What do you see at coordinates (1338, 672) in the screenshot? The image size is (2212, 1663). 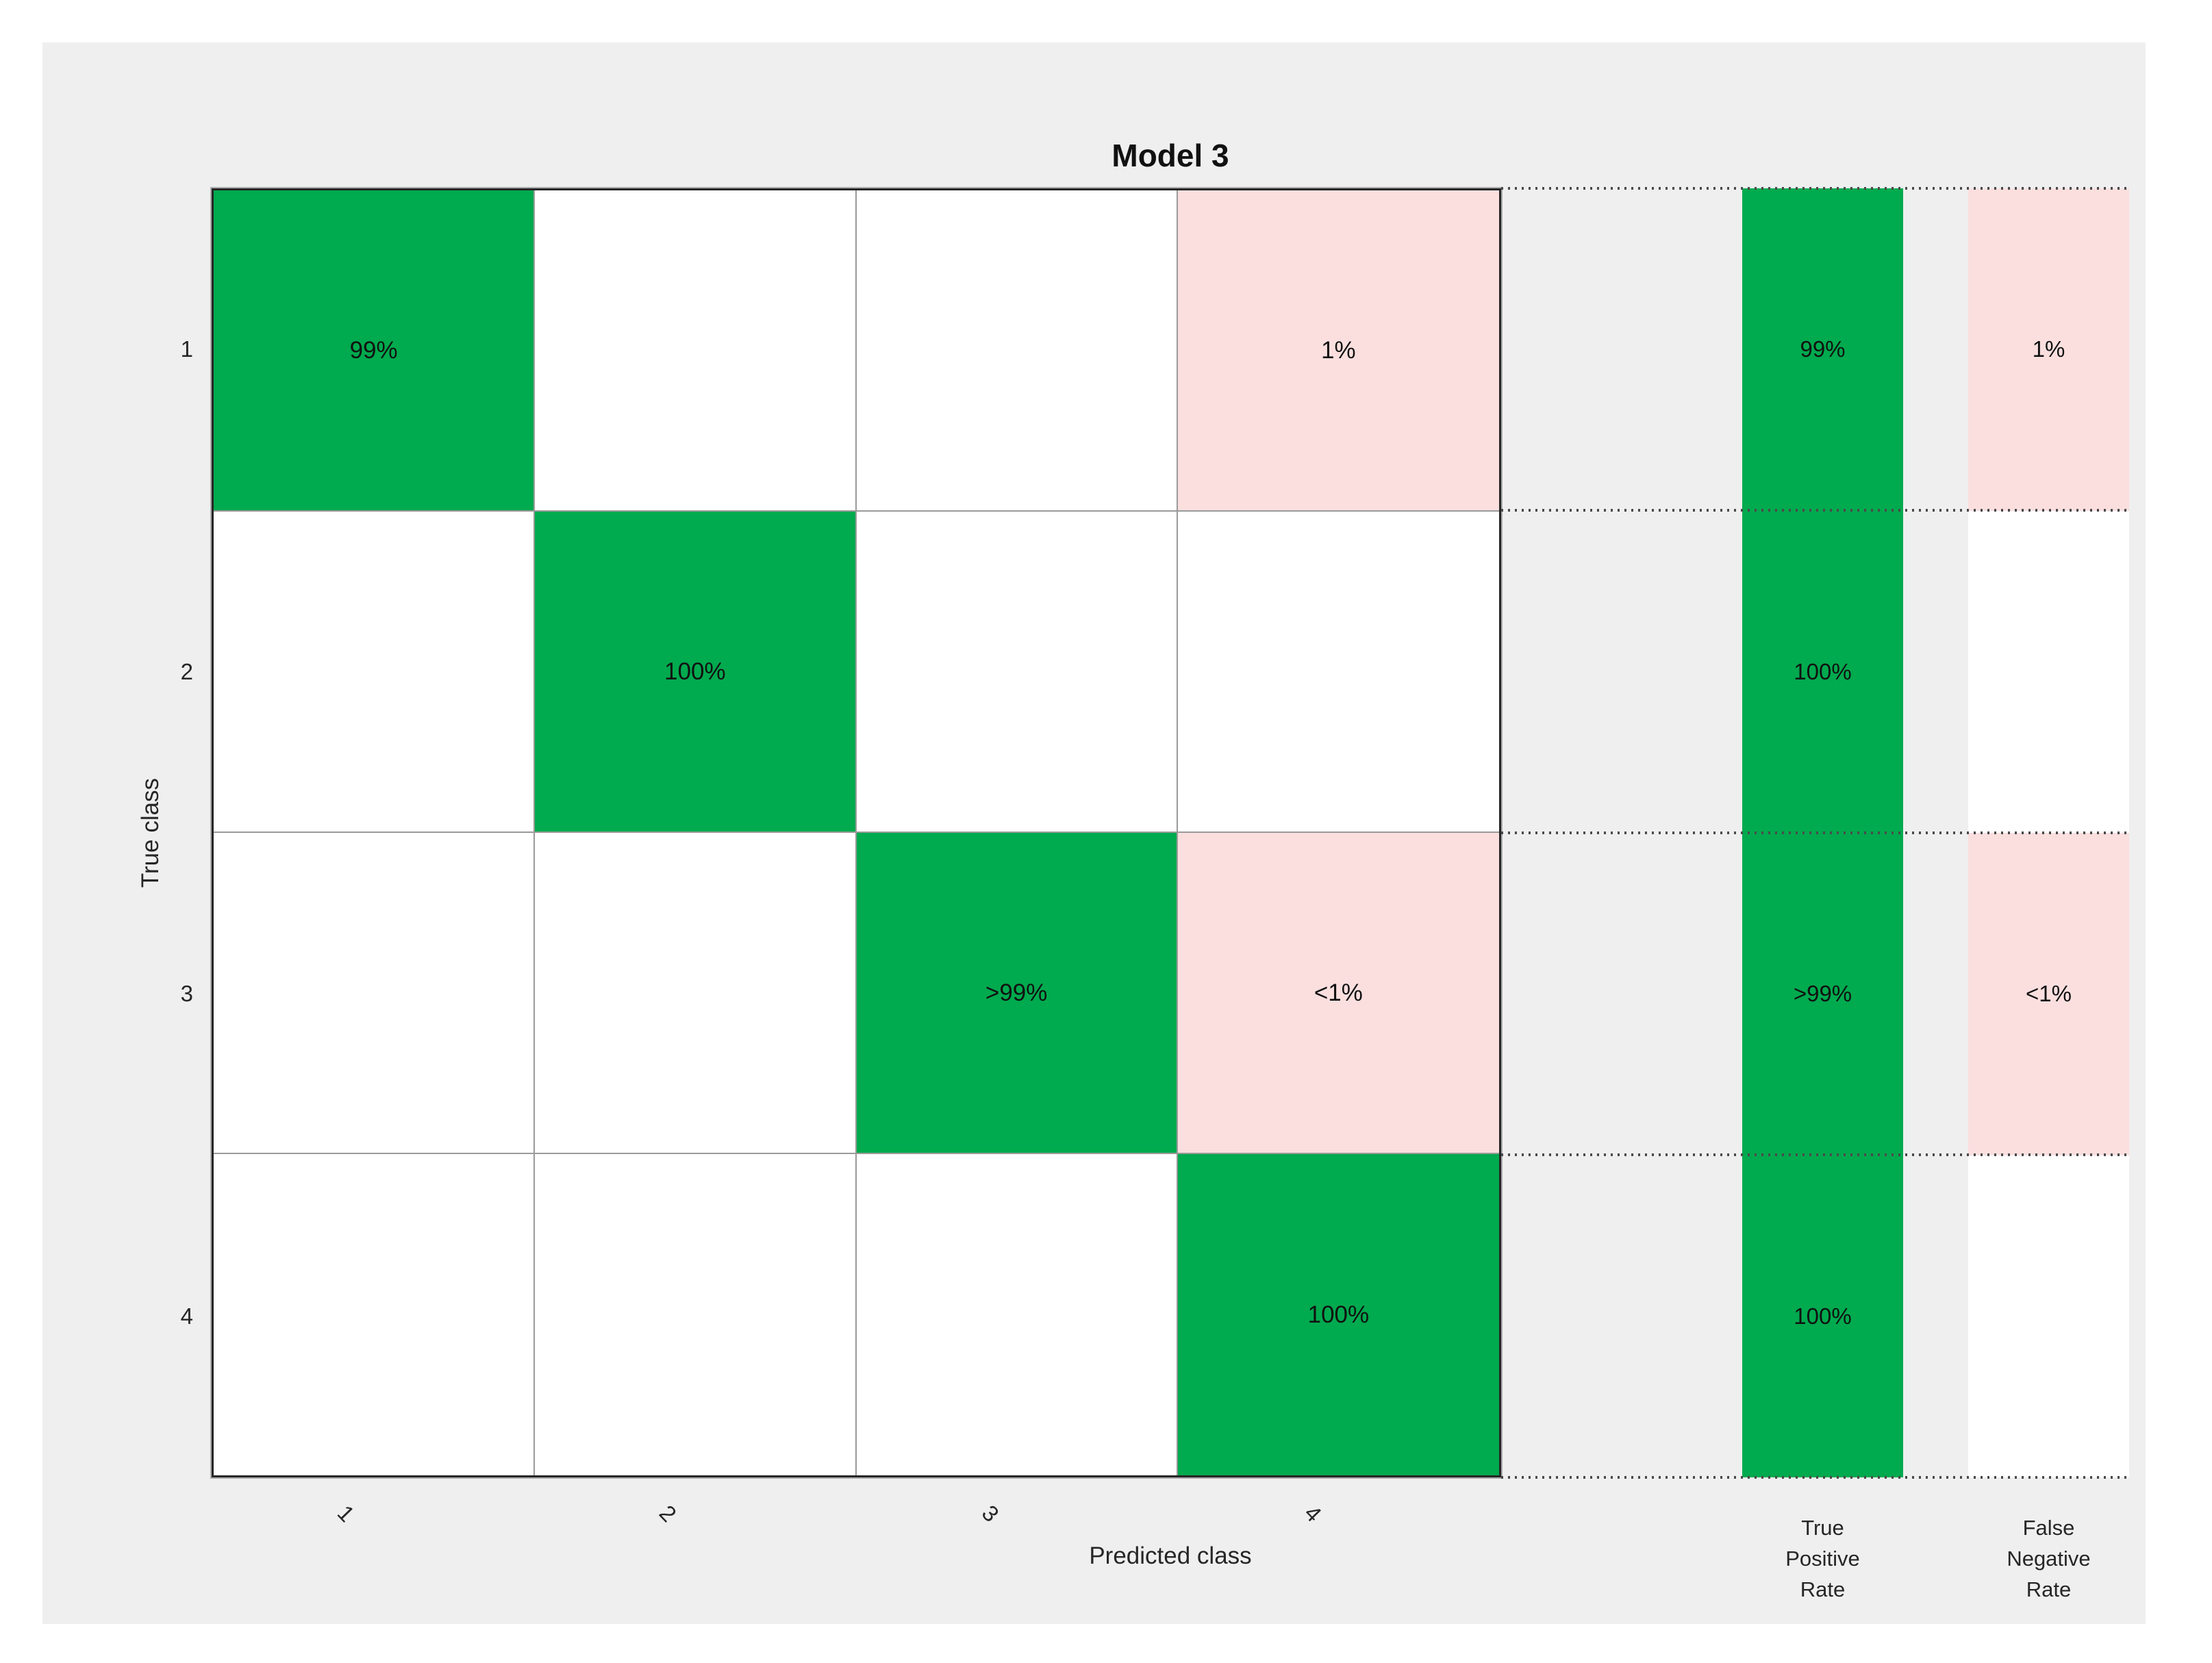 I see `matrix-cell-r2c4` at bounding box center [1338, 672].